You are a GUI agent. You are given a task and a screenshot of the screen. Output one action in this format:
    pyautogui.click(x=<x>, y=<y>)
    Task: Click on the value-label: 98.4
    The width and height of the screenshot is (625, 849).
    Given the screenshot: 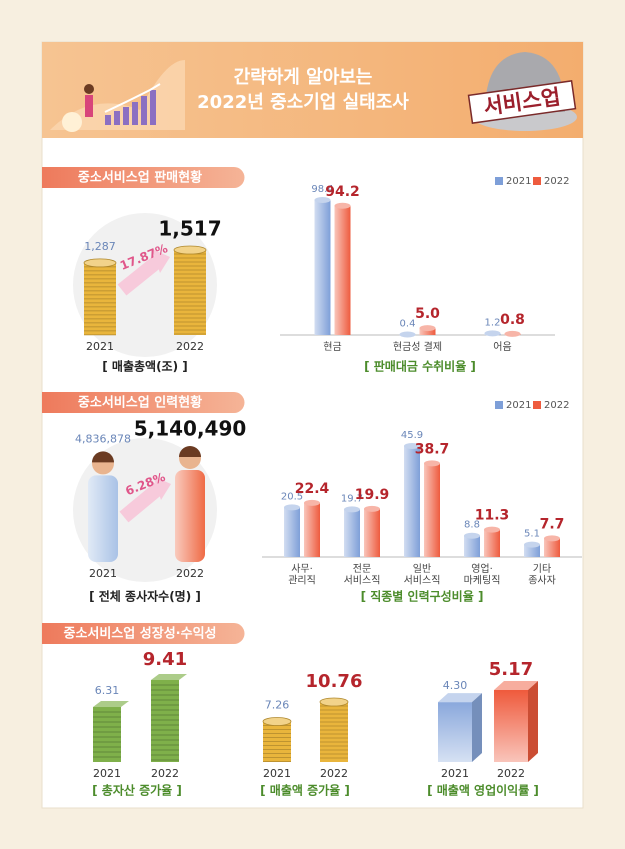 What is the action you would take?
    pyautogui.click(x=322, y=189)
    